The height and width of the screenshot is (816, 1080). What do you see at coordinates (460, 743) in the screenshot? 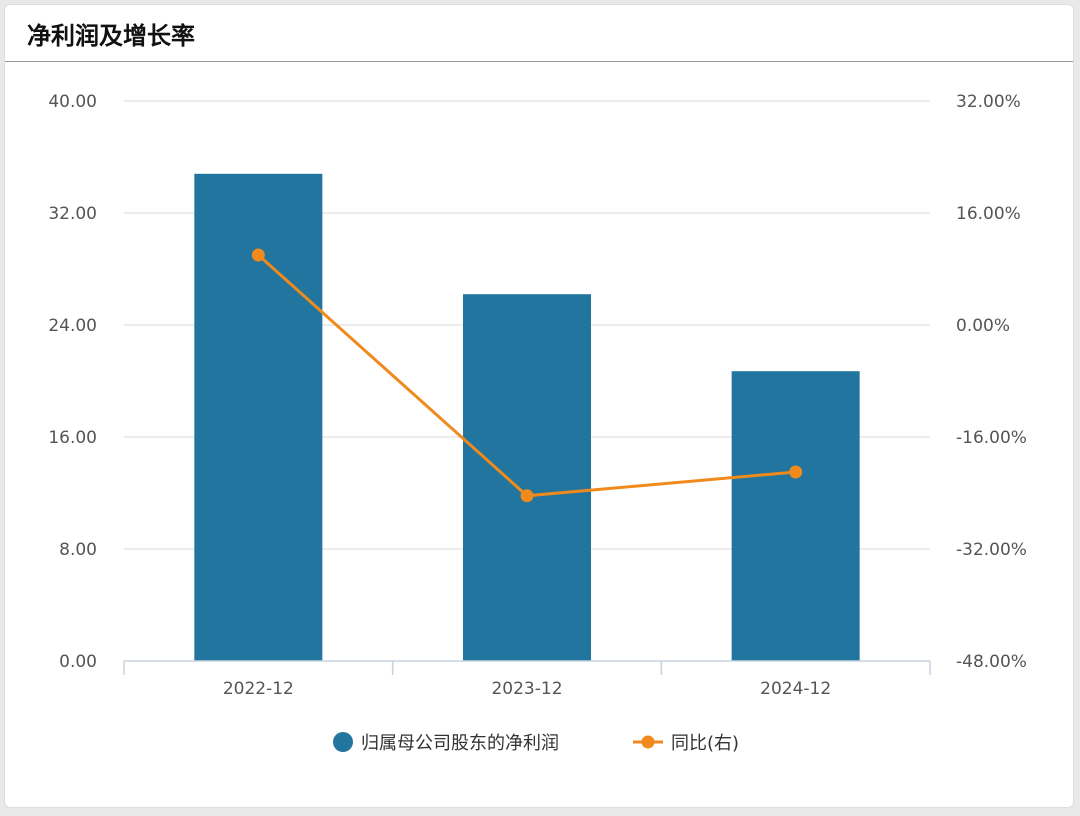
I see `legend-bar-label: 归属母公司股东的净利润` at bounding box center [460, 743].